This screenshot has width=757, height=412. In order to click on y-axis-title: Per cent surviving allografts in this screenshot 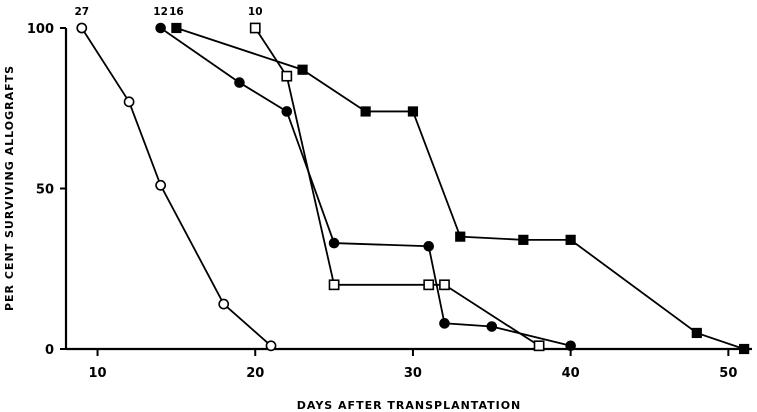, I will do `click(9, 188)`.